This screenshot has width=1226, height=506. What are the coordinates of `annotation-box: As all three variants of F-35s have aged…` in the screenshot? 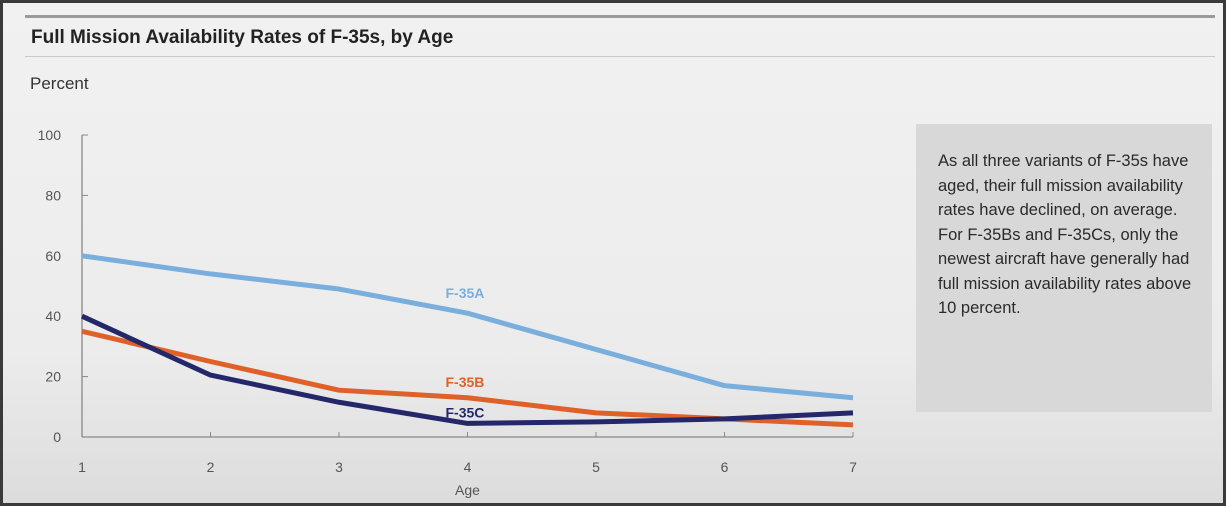 It's located at (1064, 268).